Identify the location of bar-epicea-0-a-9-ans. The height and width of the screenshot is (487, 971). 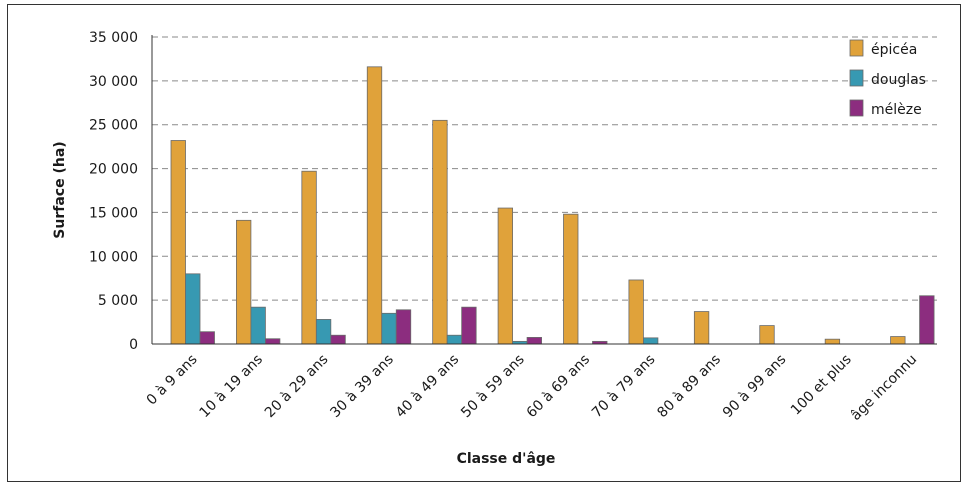
(178, 242).